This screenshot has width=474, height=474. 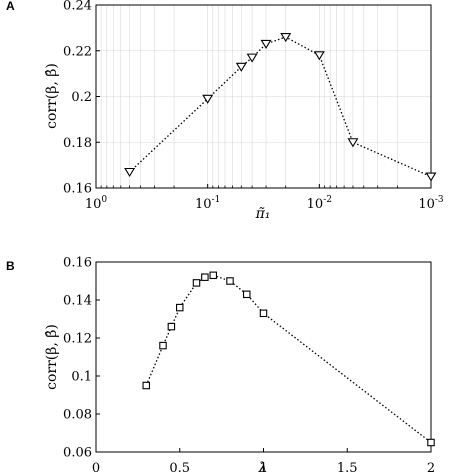 I want to click on panel-b-x-tick-label: 1, so click(x=263, y=467).